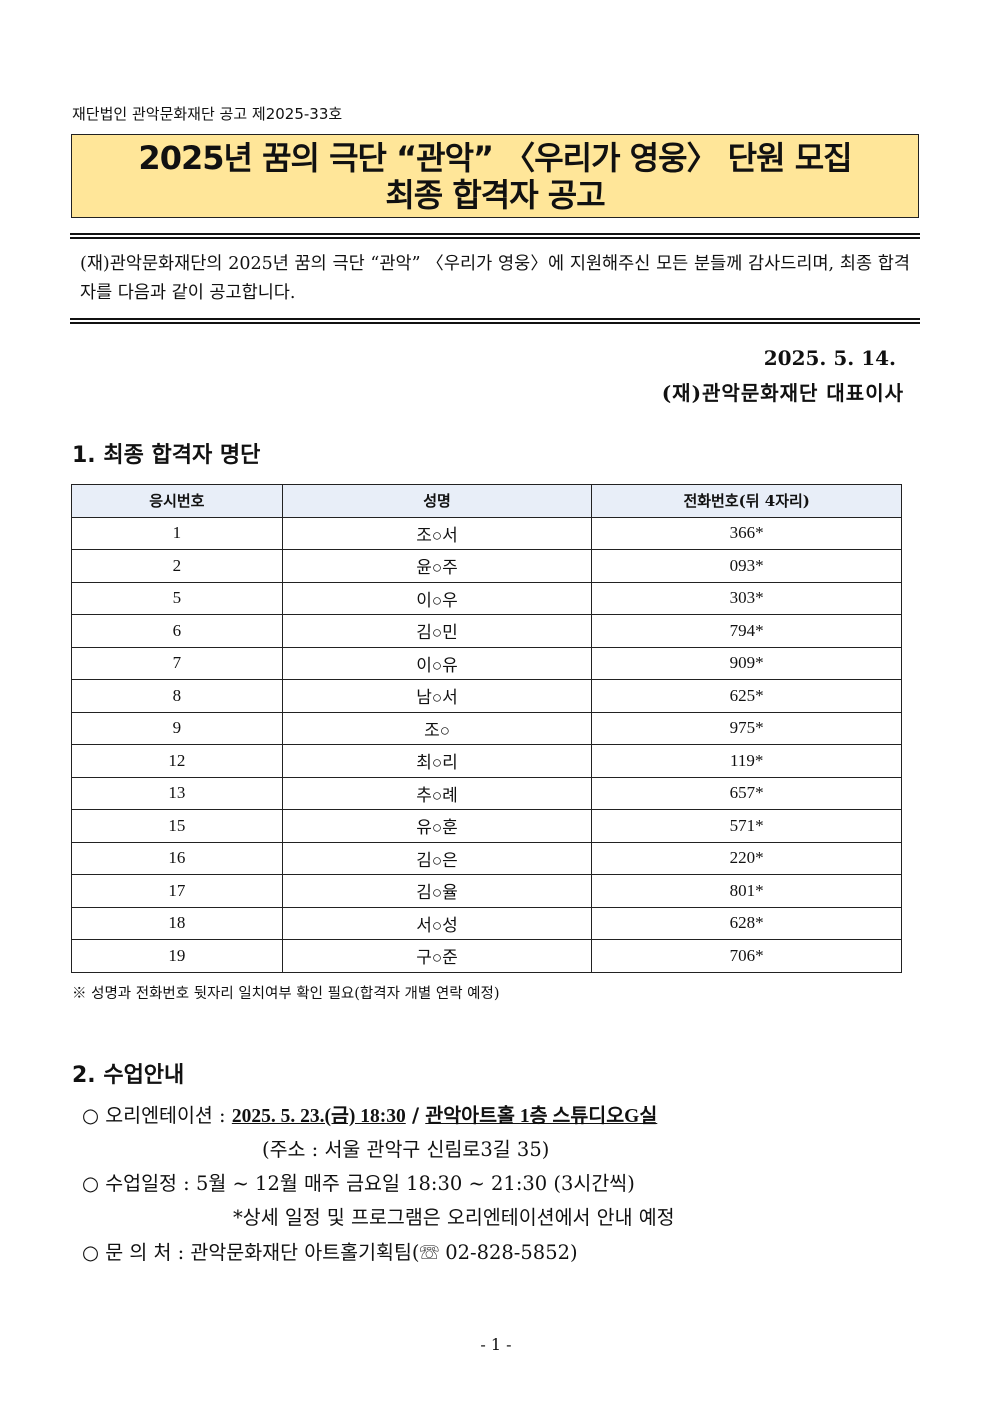 This screenshot has height=1403, width=992. Describe the element at coordinates (495, 158) in the screenshot. I see `title-line-1: 2025년 꿈의 극단 “관악” 〈우리가 영웅〉 단원 모집` at that location.